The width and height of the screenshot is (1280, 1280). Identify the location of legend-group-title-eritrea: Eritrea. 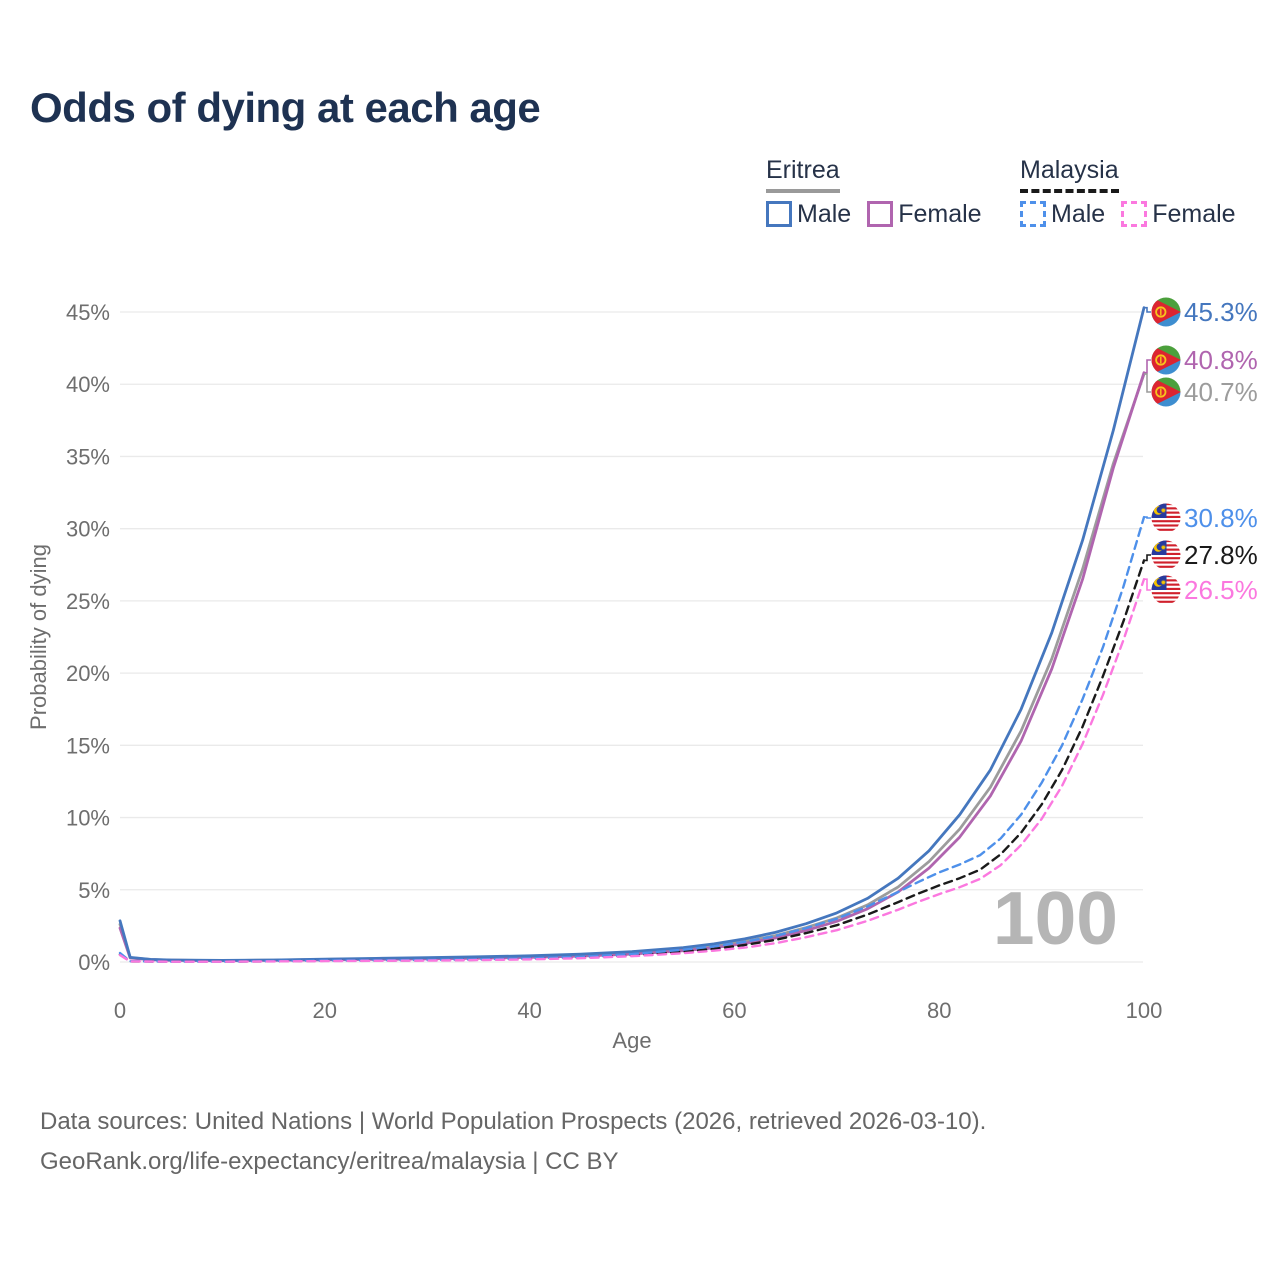
(803, 174).